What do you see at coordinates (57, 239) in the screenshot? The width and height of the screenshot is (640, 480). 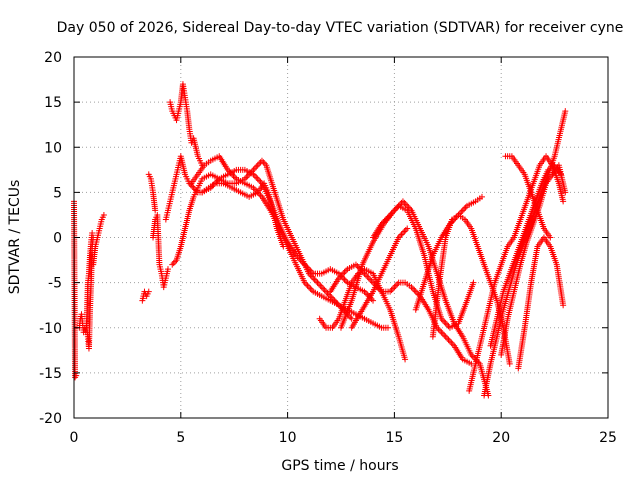 I see `y-tick-label: 0` at bounding box center [57, 239].